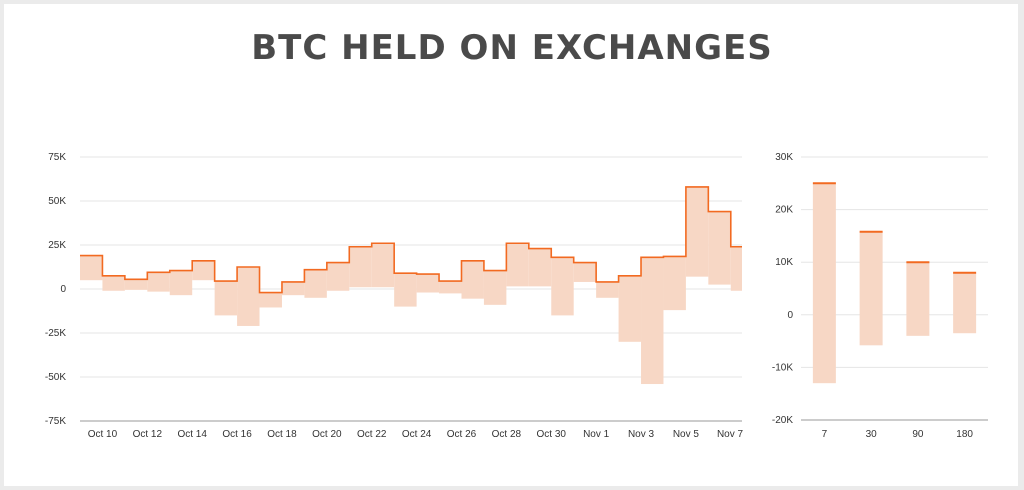 This screenshot has width=1024, height=490. I want to click on left-x-tick-label: Nov 7, so click(730, 434).